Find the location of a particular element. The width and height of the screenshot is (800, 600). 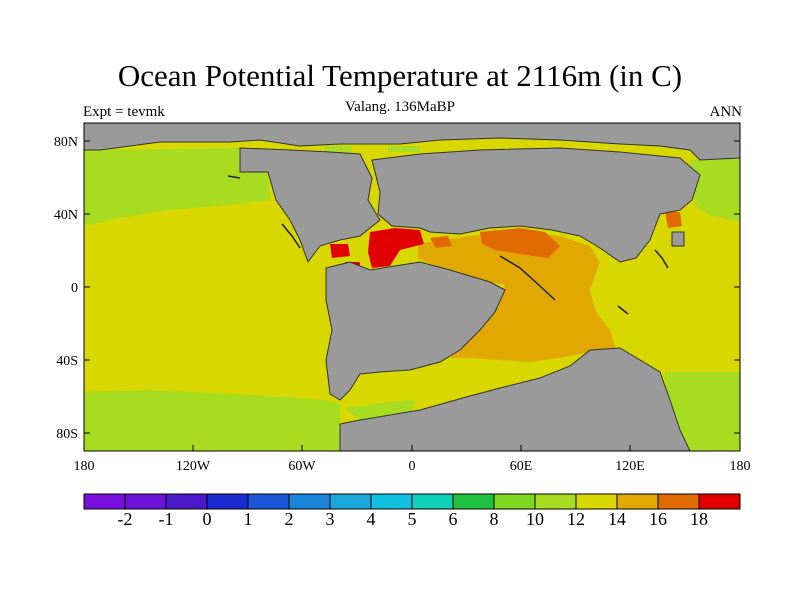

colorbar-label: 6 is located at coordinates (453, 519).